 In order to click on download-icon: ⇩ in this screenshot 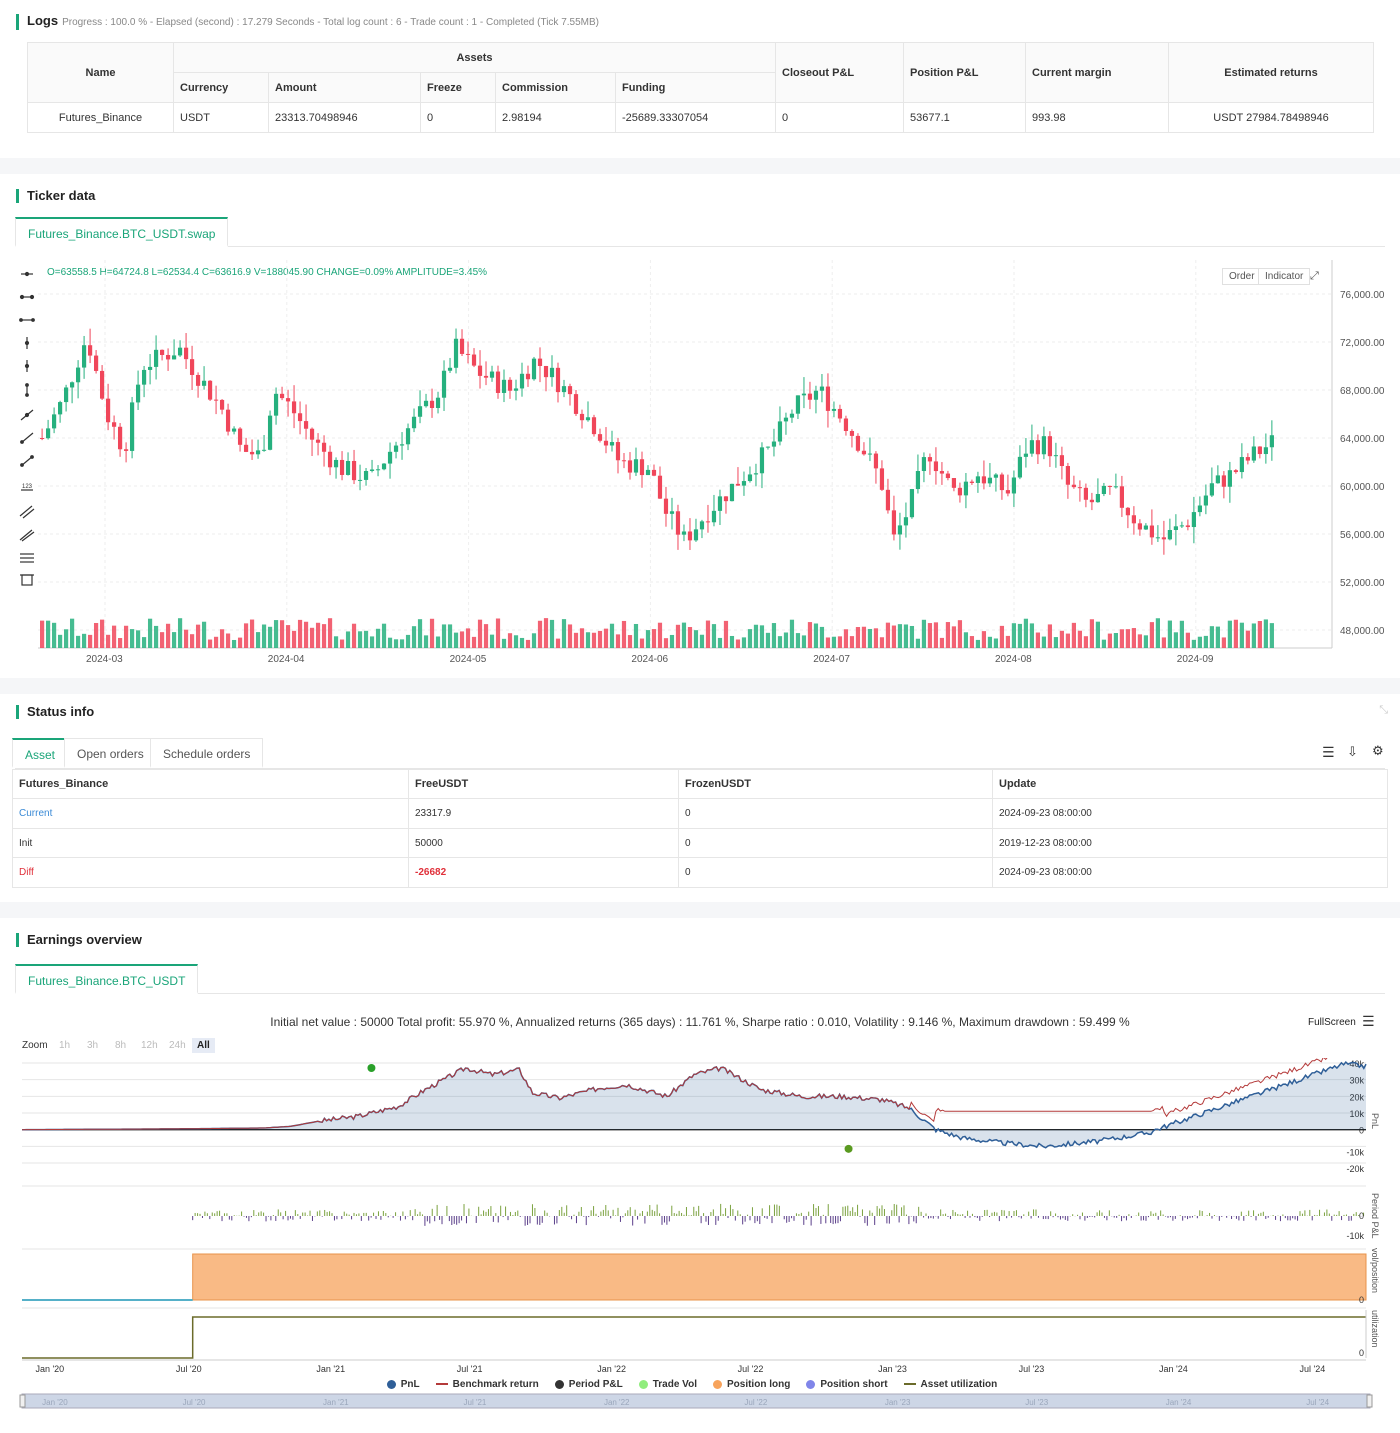, I will do `click(1352, 751)`.